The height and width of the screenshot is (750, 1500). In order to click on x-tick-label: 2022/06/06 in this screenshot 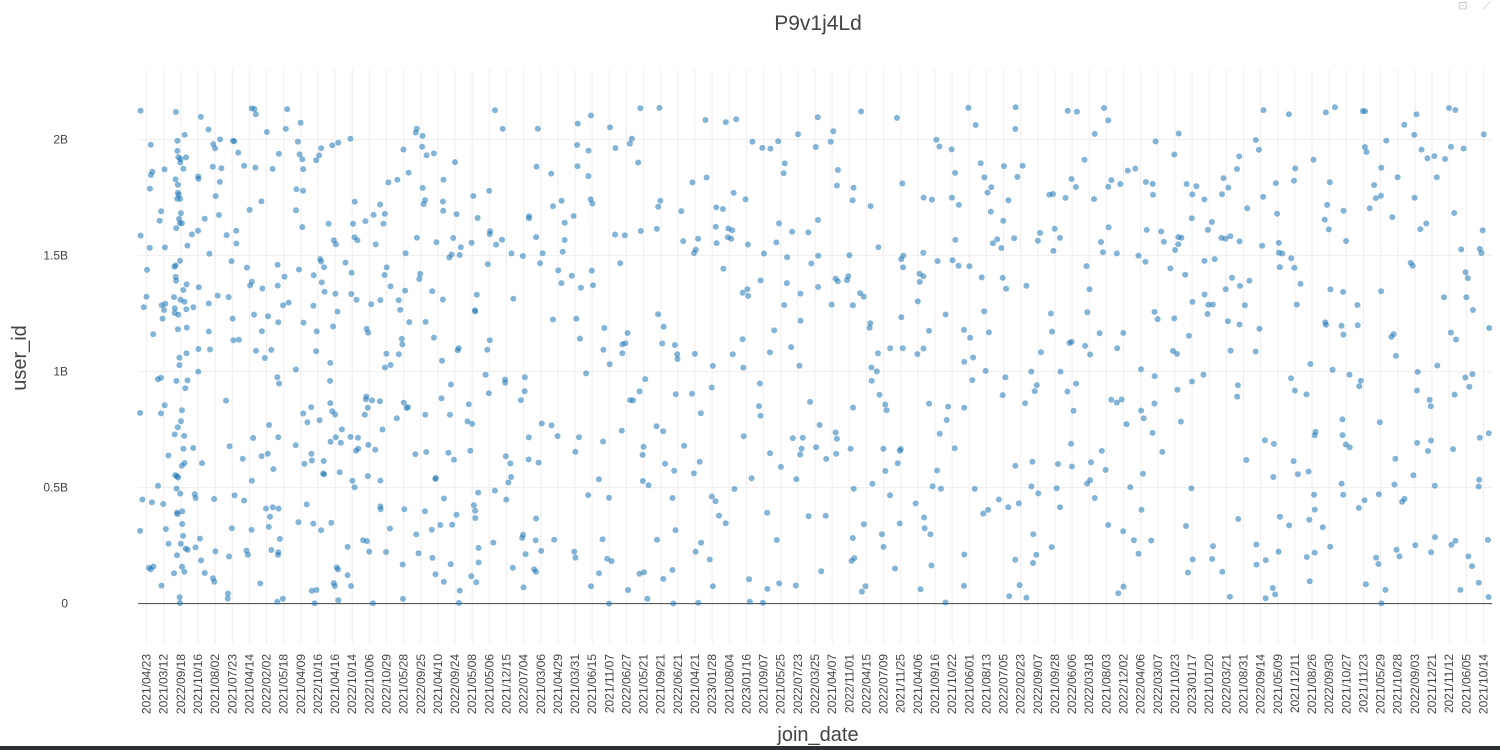, I will do `click(1072, 684)`.